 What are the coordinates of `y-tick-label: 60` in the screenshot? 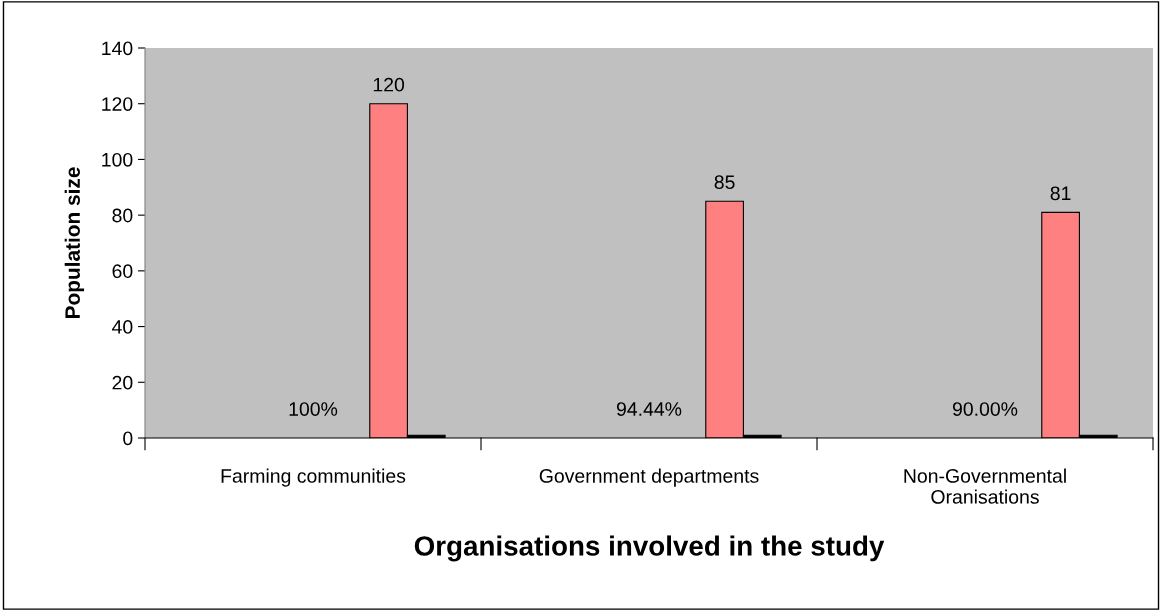 It's located at (122, 271).